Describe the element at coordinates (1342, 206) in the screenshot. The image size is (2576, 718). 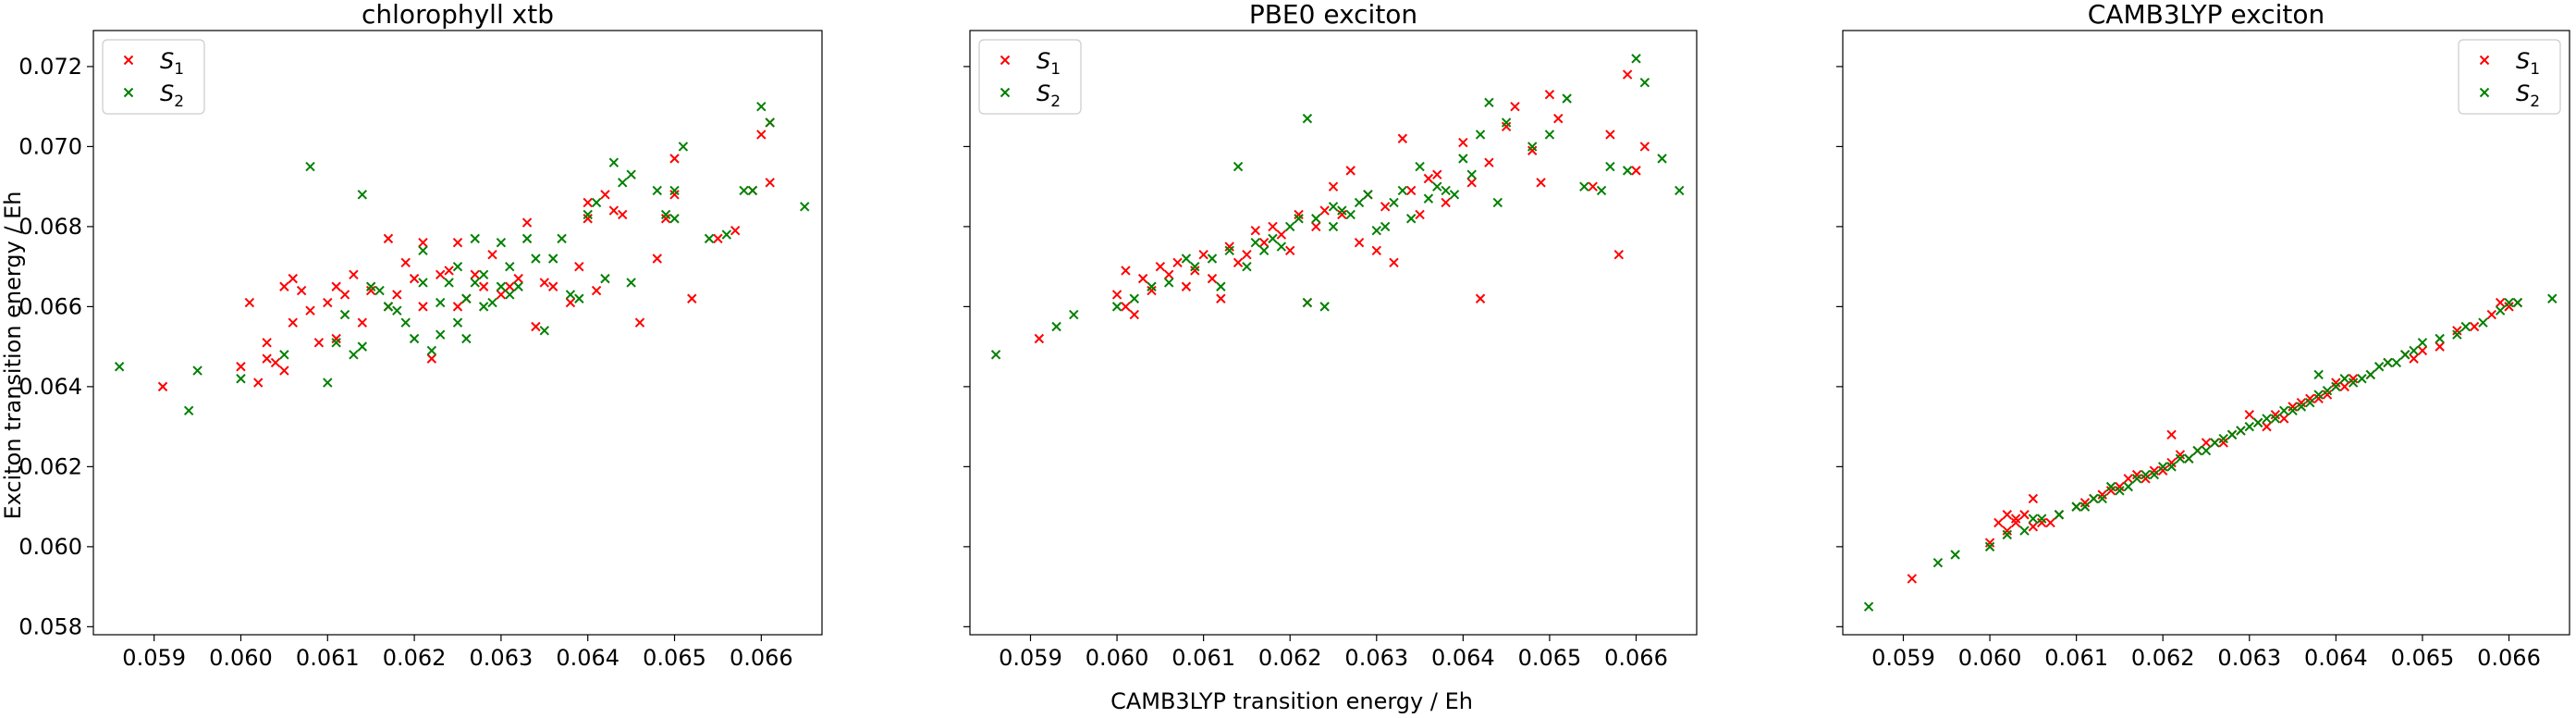
I see `series-S1` at that location.